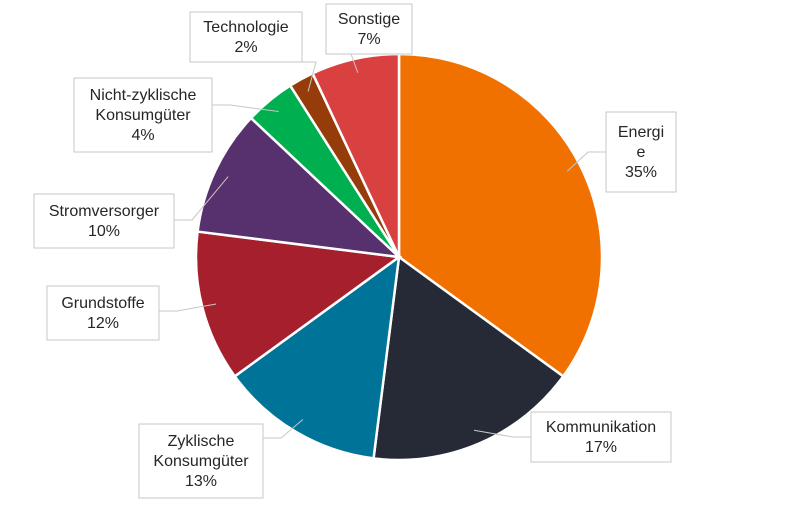  I want to click on data-label-box-technologie, so click(246, 37).